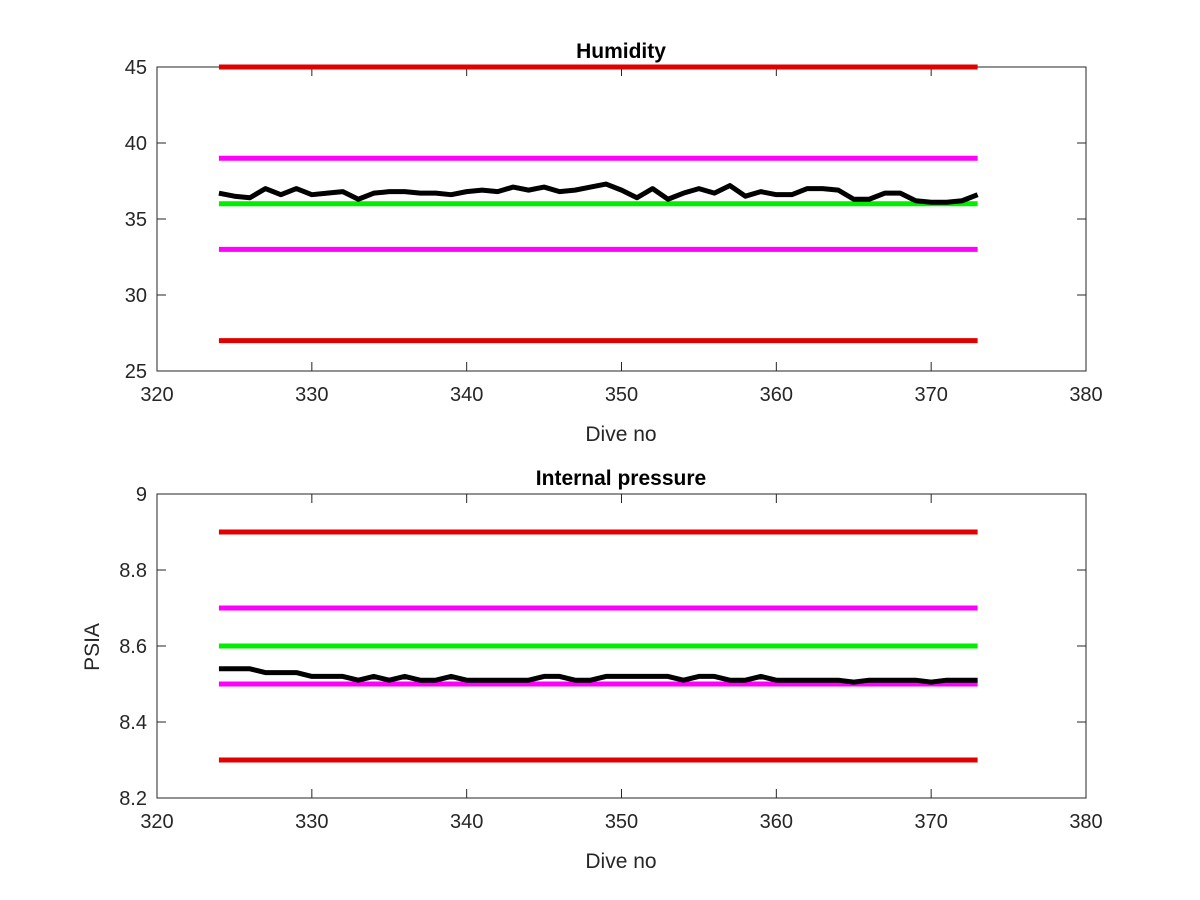 This screenshot has height=900, width=1200. What do you see at coordinates (1085, 822) in the screenshot?
I see `pressure-xtick-label: 380` at bounding box center [1085, 822].